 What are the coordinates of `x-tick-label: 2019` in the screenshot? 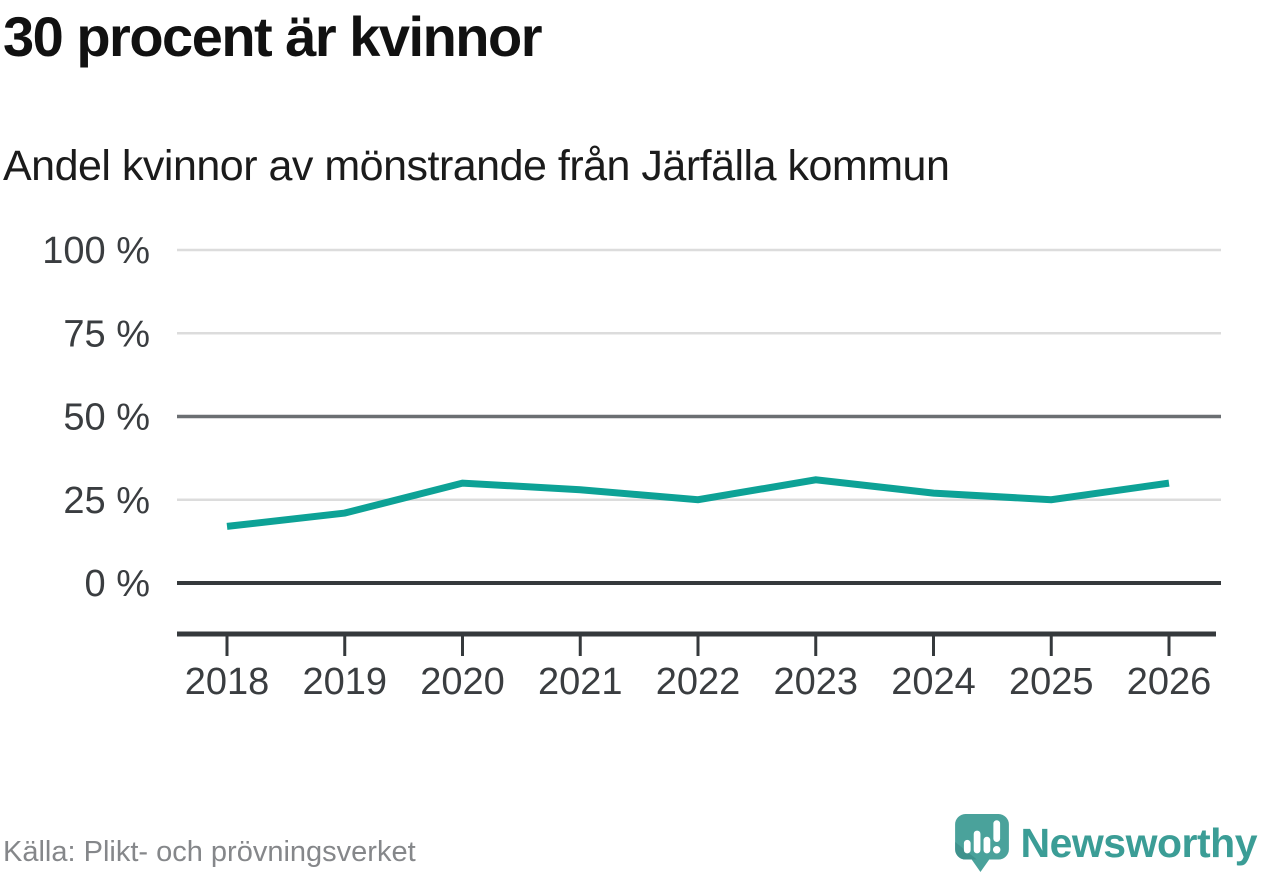 It's located at (344, 682).